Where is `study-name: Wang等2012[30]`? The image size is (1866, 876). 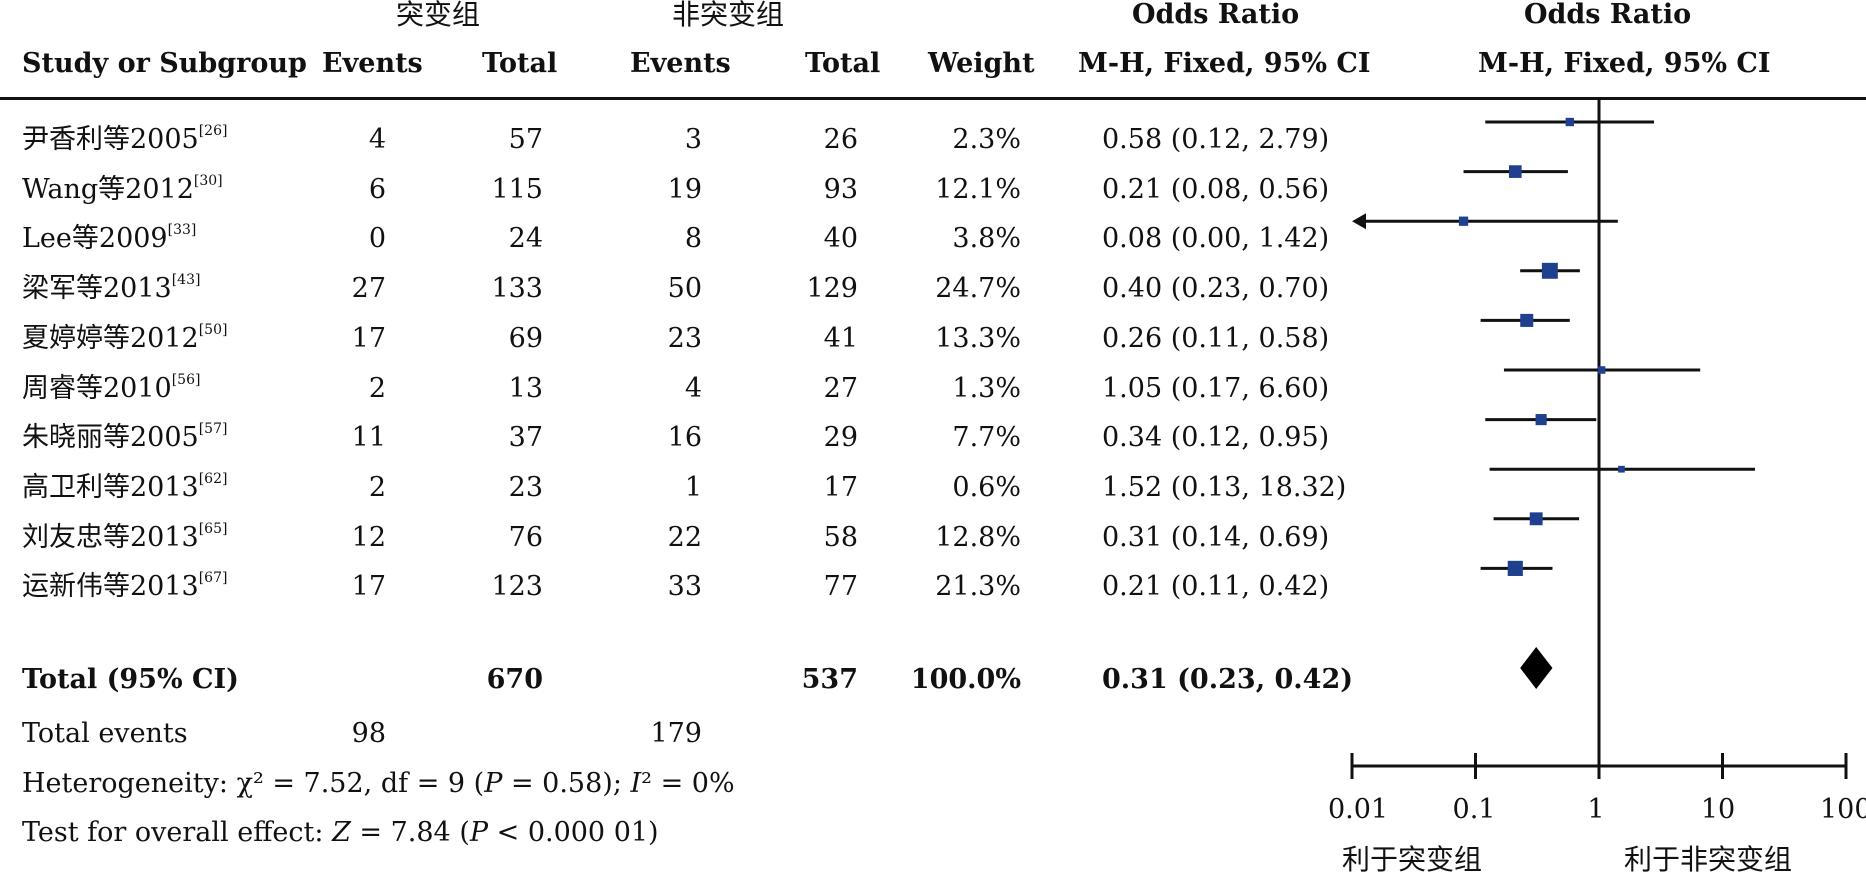
study-name: Wang等2012[30] is located at coordinates (122, 188).